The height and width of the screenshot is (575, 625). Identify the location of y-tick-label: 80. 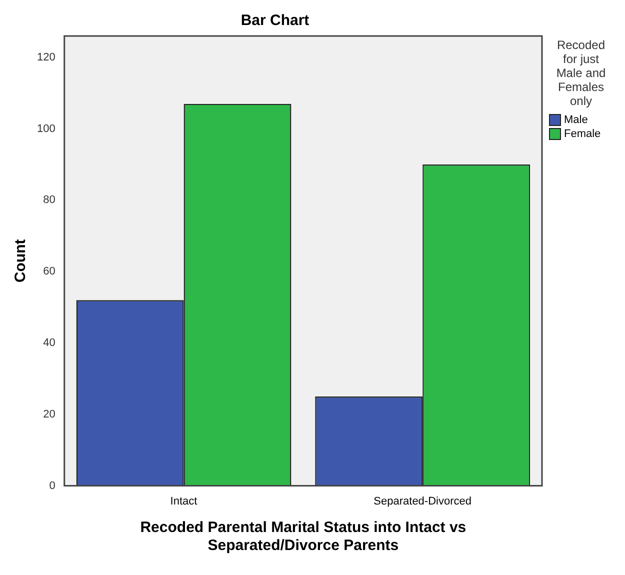
(49, 200).